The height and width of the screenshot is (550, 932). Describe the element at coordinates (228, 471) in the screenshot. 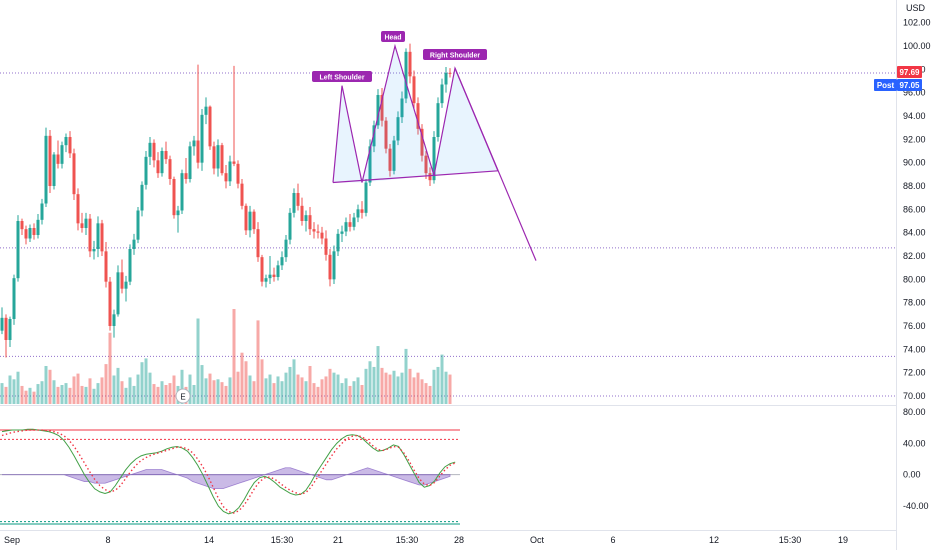

I see `signal-line` at that location.